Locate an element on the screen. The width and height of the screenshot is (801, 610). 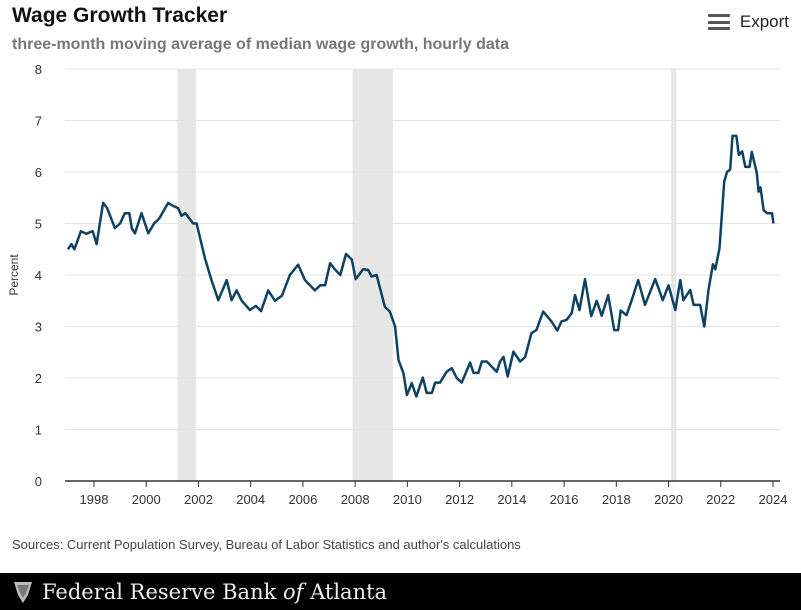
export-button: Export is located at coordinates (748, 22).